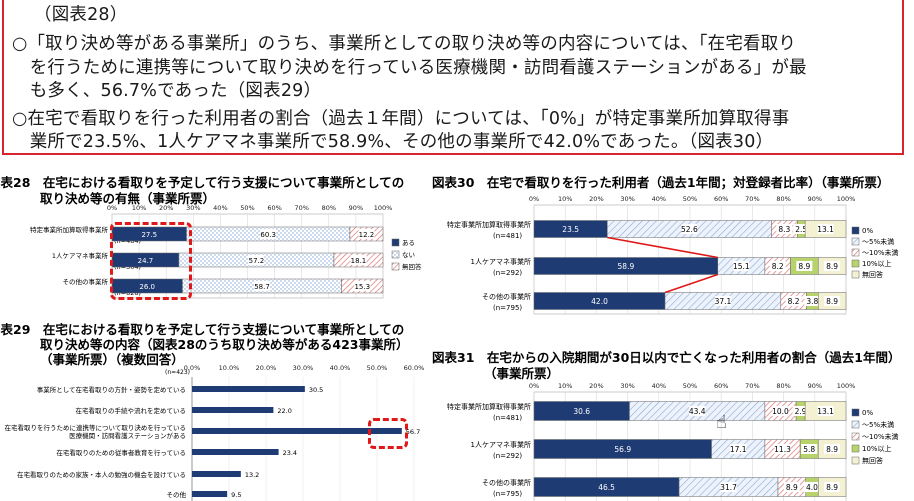  I want to click on data-label: 26.0, so click(147, 287).